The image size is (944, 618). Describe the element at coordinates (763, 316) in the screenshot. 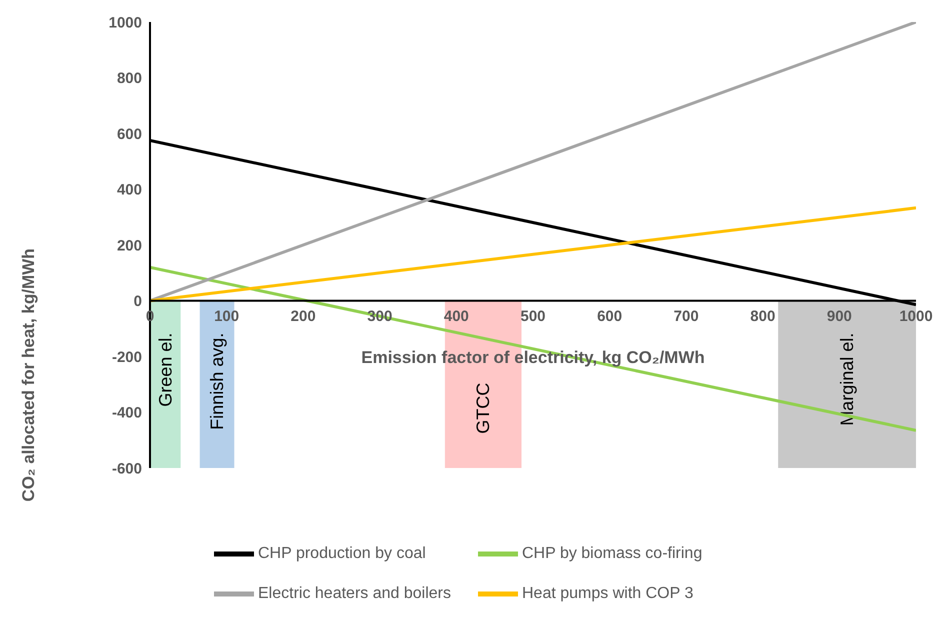

I see `x-tick-label: 800` at that location.